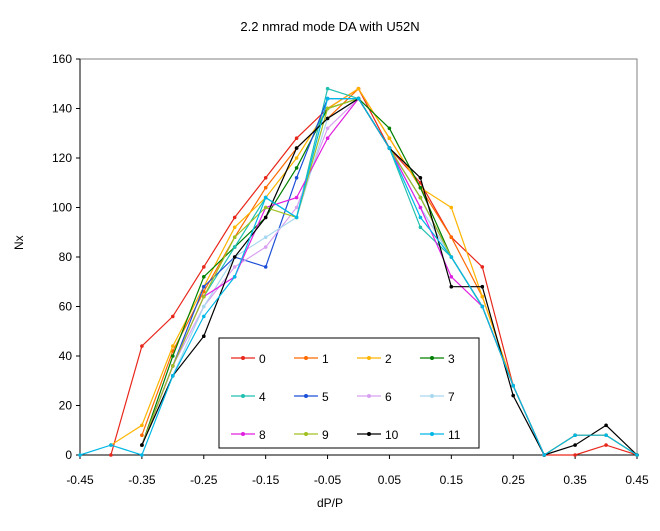  Describe the element at coordinates (262, 435) in the screenshot. I see `legend-label: 8` at that location.